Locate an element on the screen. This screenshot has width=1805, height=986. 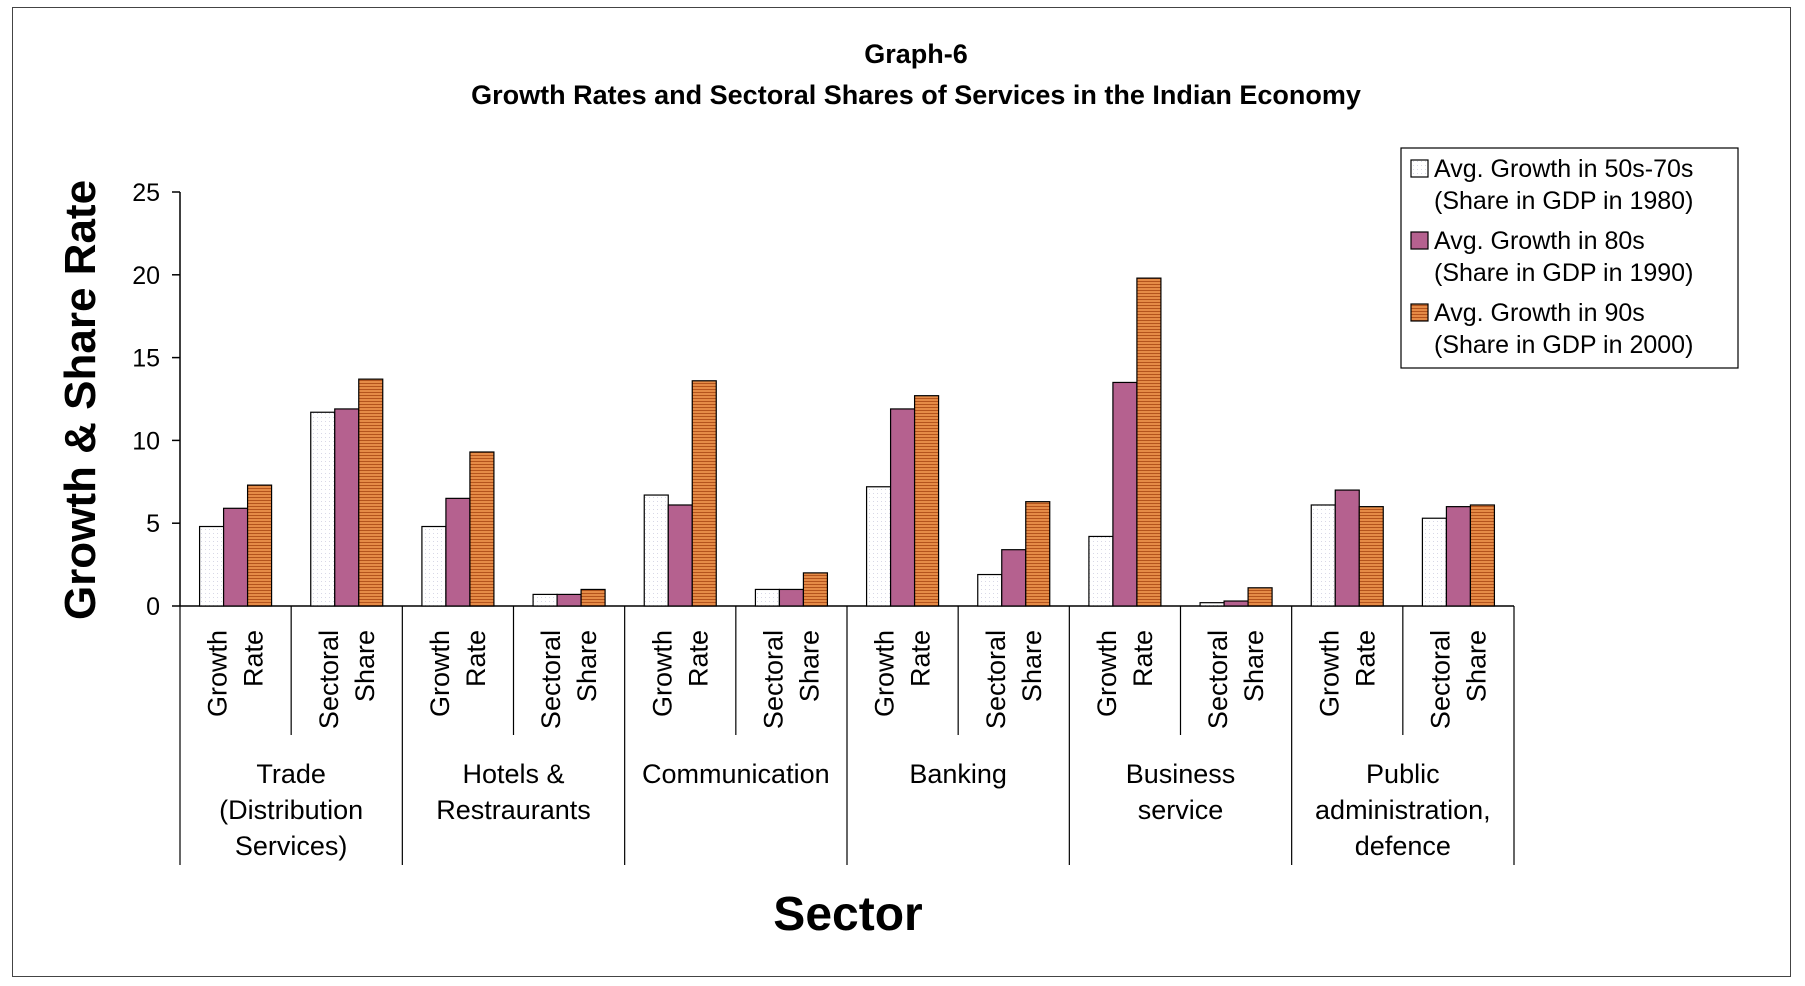
group-label: Communication is located at coordinates (736, 774).